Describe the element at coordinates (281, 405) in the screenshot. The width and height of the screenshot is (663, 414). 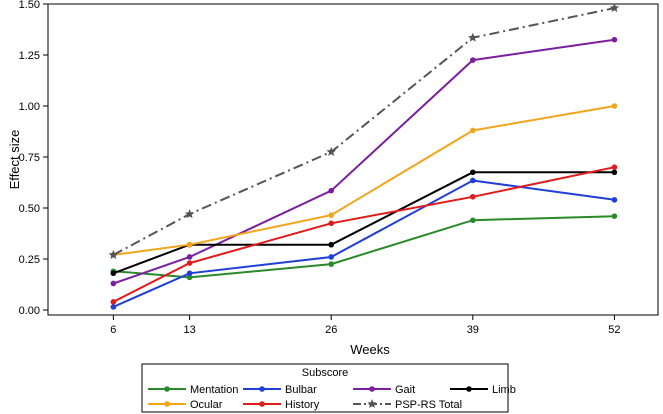
I see `legend-item-history: History` at that location.